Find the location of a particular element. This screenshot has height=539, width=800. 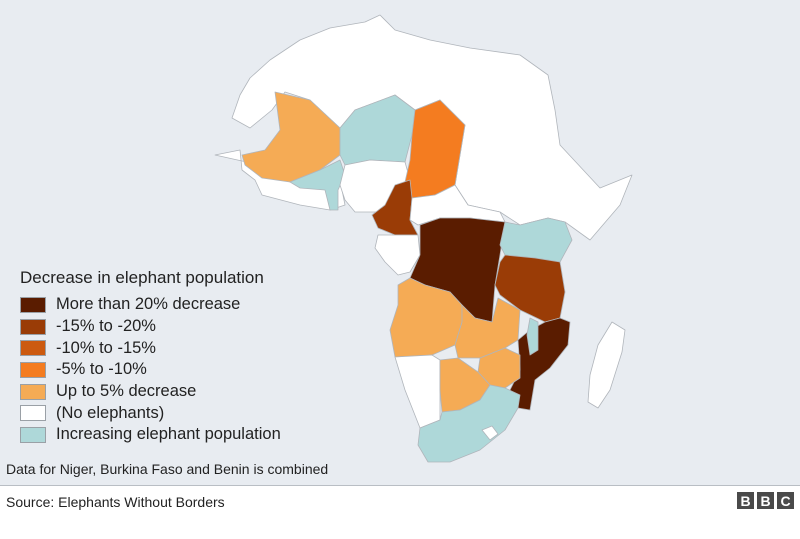

bbc-logo-block: C is located at coordinates (785, 500).